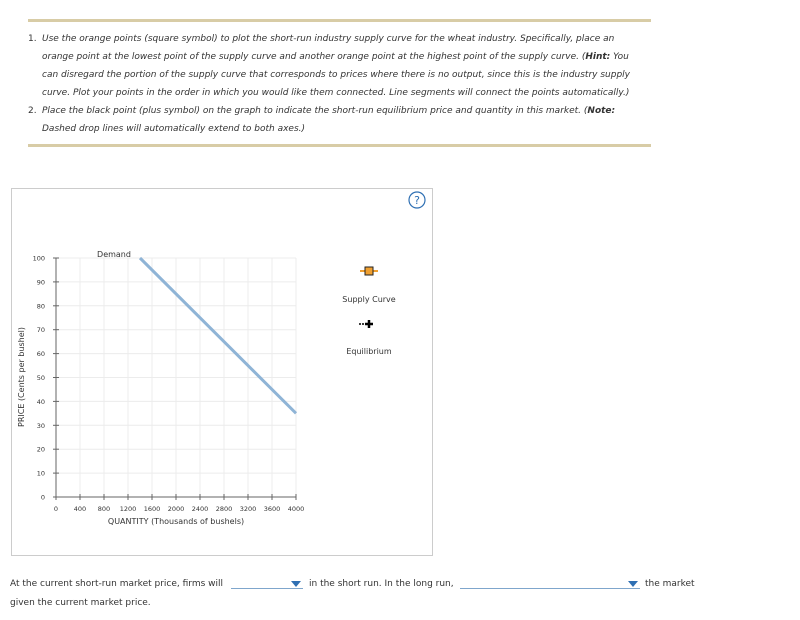 Image resolution: width=800 pixels, height=620 pixels. Describe the element at coordinates (41, 474) in the screenshot. I see `y-tick-label: 10` at that location.